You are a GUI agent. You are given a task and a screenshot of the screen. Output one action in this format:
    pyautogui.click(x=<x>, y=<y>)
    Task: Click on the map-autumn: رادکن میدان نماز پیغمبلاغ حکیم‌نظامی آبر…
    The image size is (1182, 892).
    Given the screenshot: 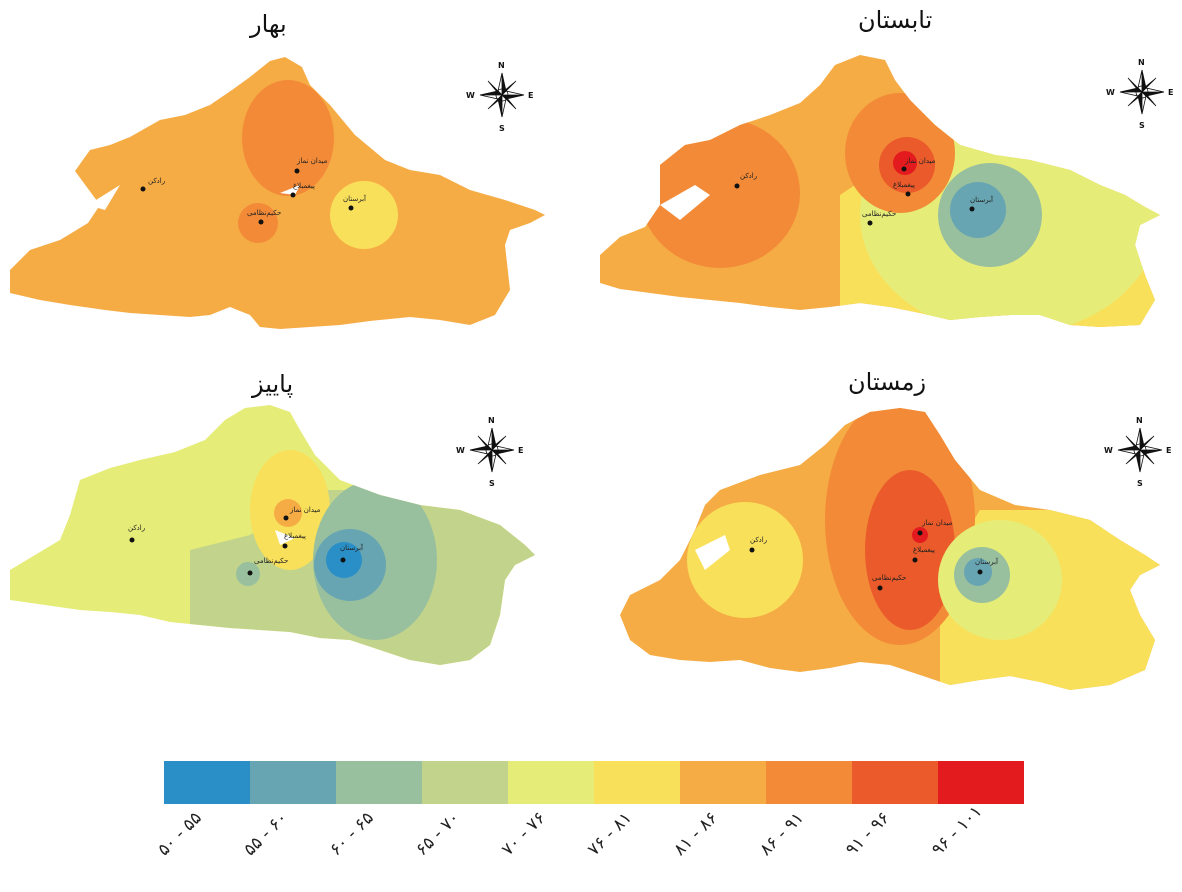 What is the action you would take?
    pyautogui.click(x=272, y=535)
    